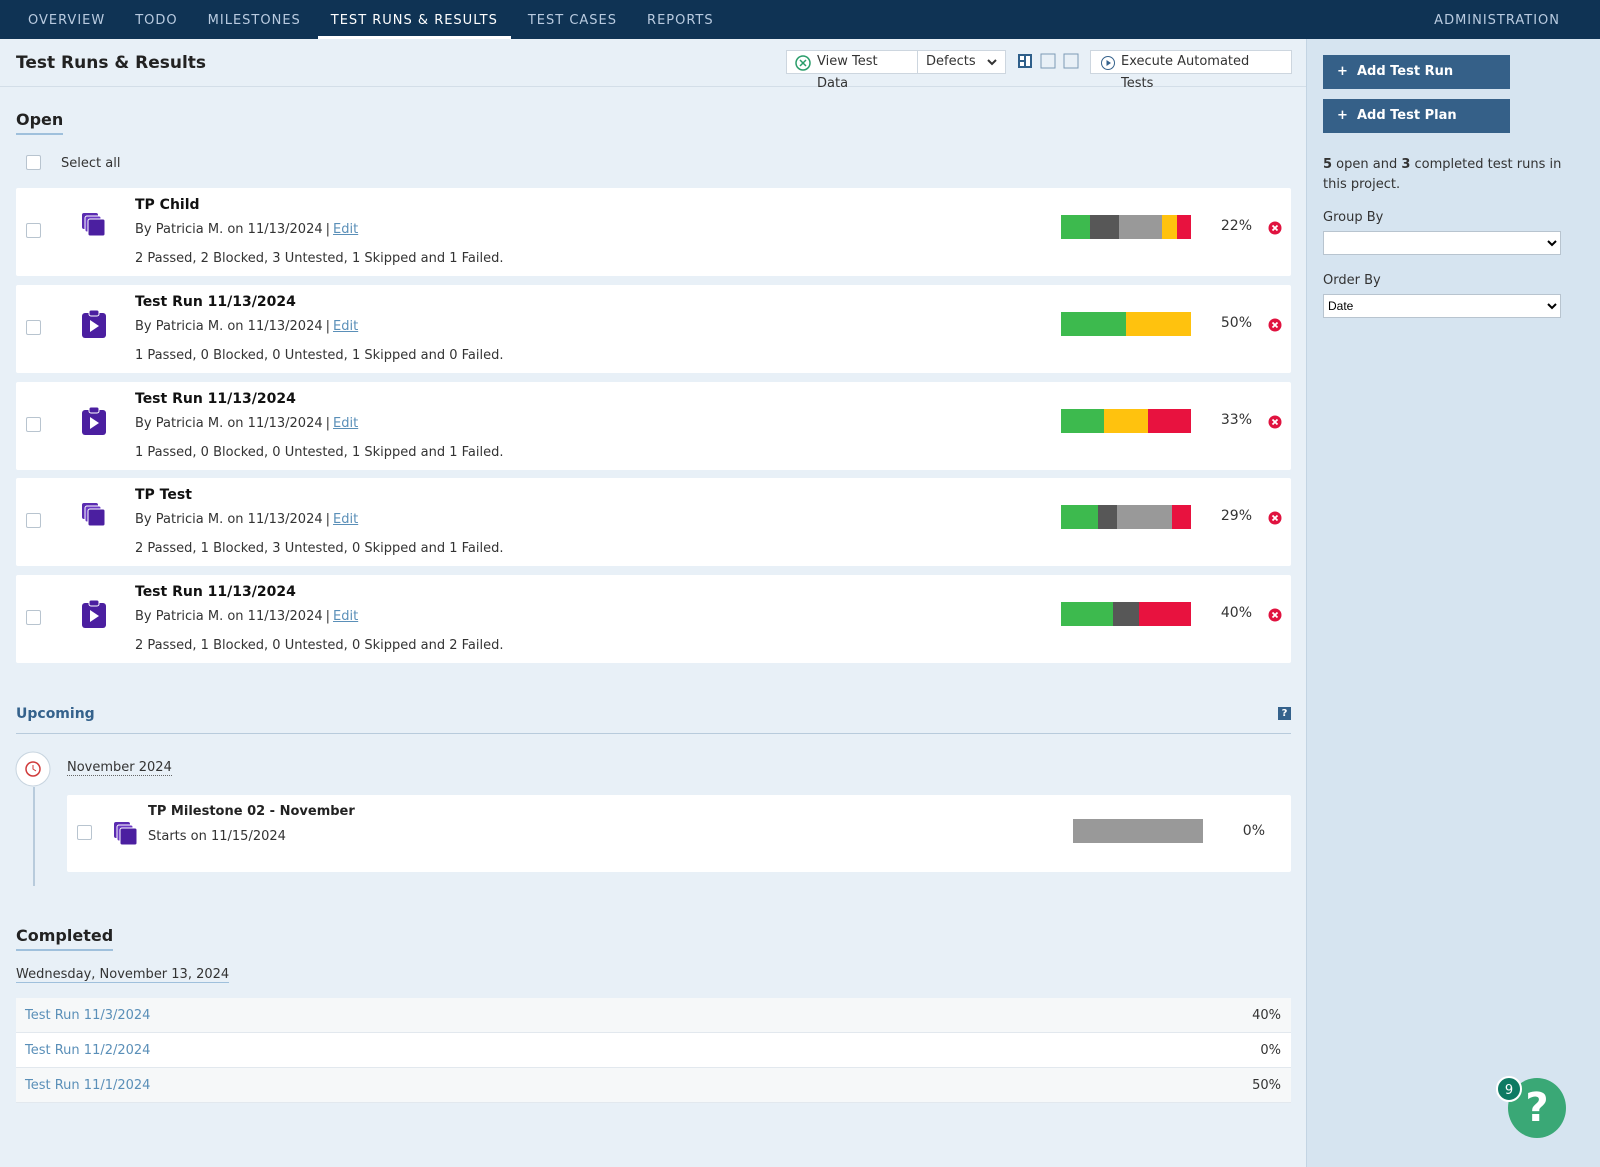 This screenshot has height=1167, width=1600. Describe the element at coordinates (680, 20) in the screenshot. I see `nav-tab: REPORTS` at that location.